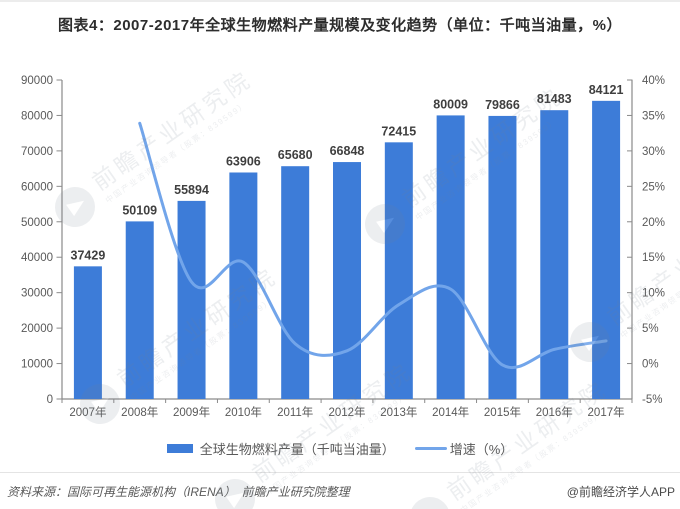 The height and width of the screenshot is (509, 680). What do you see at coordinates (450, 104) in the screenshot?
I see `bar-value-label: 80009` at bounding box center [450, 104].